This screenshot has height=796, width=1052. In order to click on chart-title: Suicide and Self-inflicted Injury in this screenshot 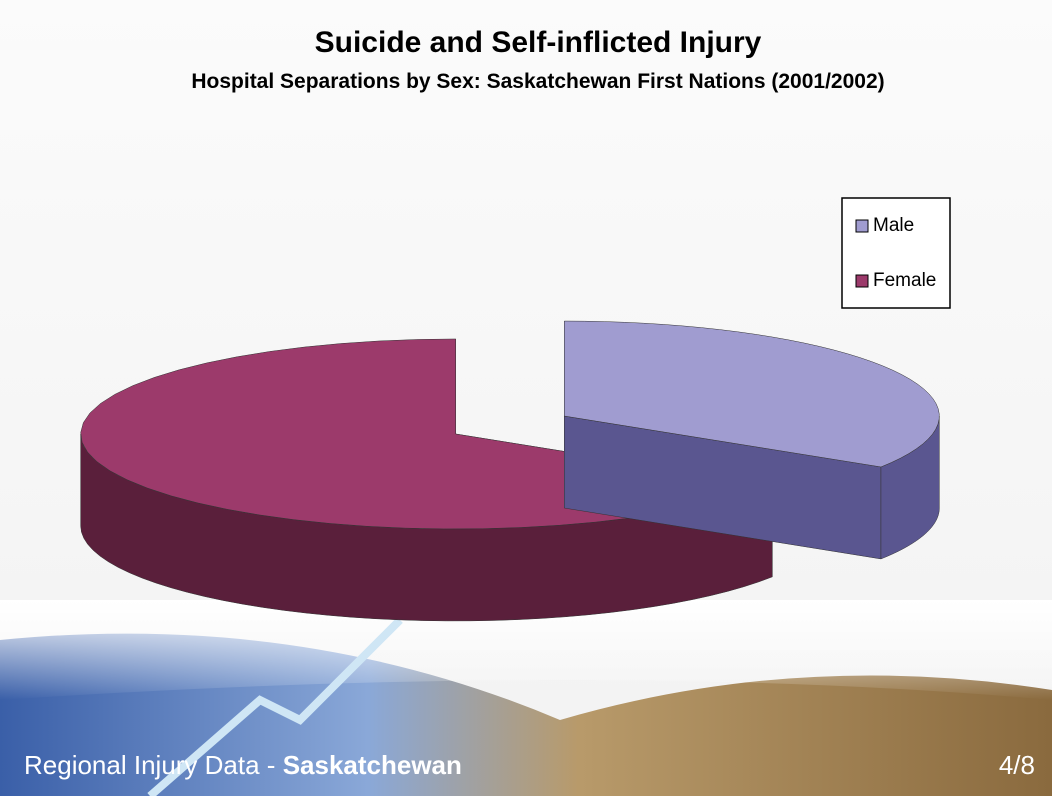, I will do `click(538, 42)`.